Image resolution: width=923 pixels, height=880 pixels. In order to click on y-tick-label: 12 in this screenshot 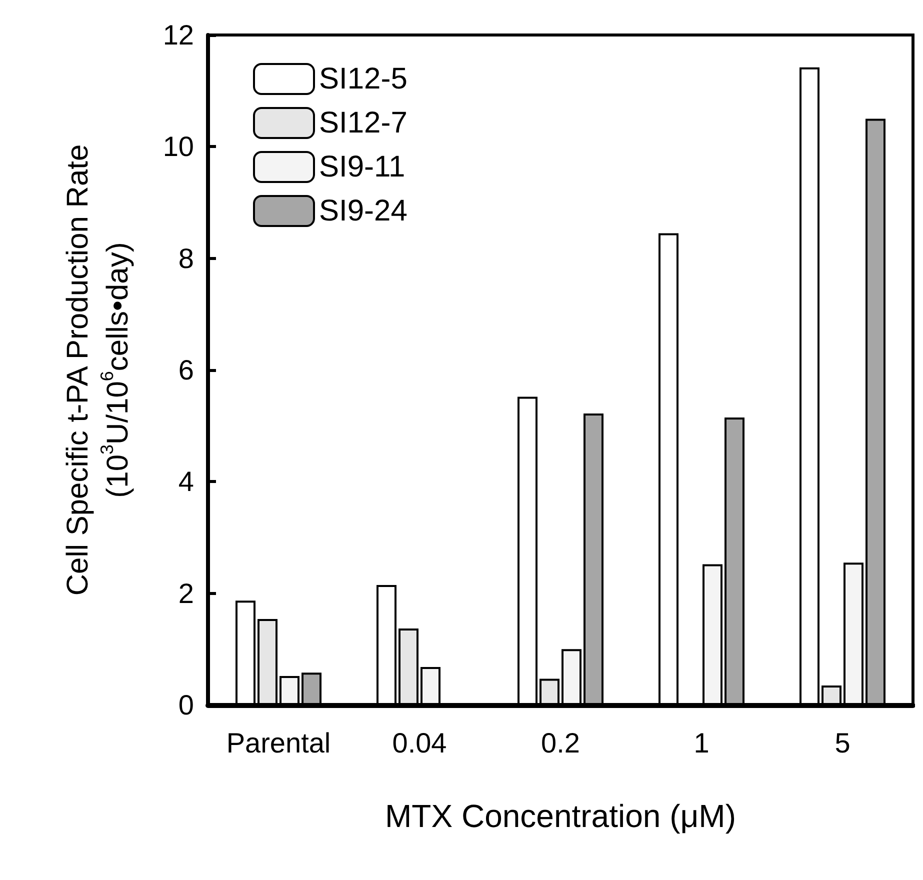, I will do `click(178, 35)`.